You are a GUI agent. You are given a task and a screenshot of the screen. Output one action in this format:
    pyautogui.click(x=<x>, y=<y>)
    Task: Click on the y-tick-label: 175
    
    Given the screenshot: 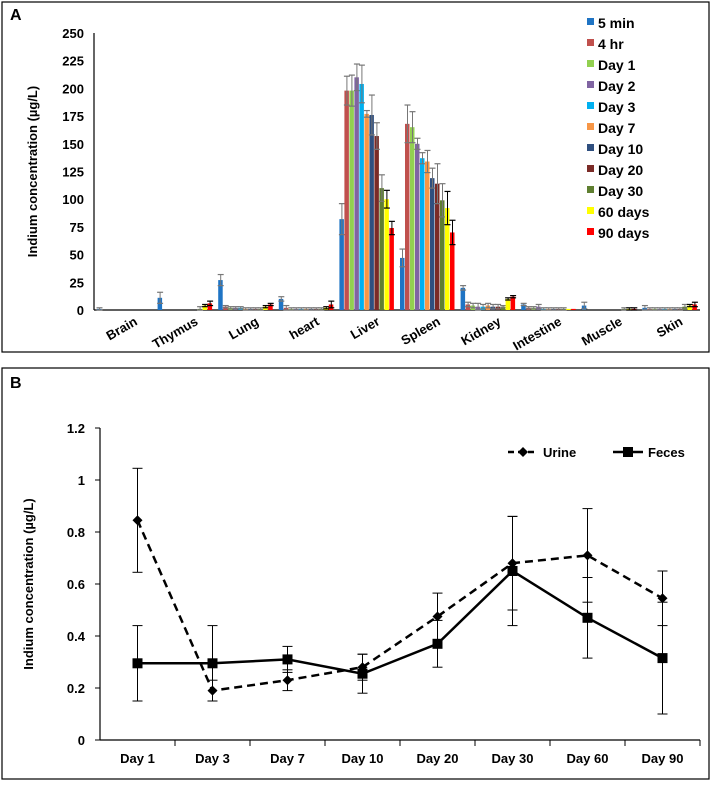 What is the action you would take?
    pyautogui.click(x=73, y=116)
    